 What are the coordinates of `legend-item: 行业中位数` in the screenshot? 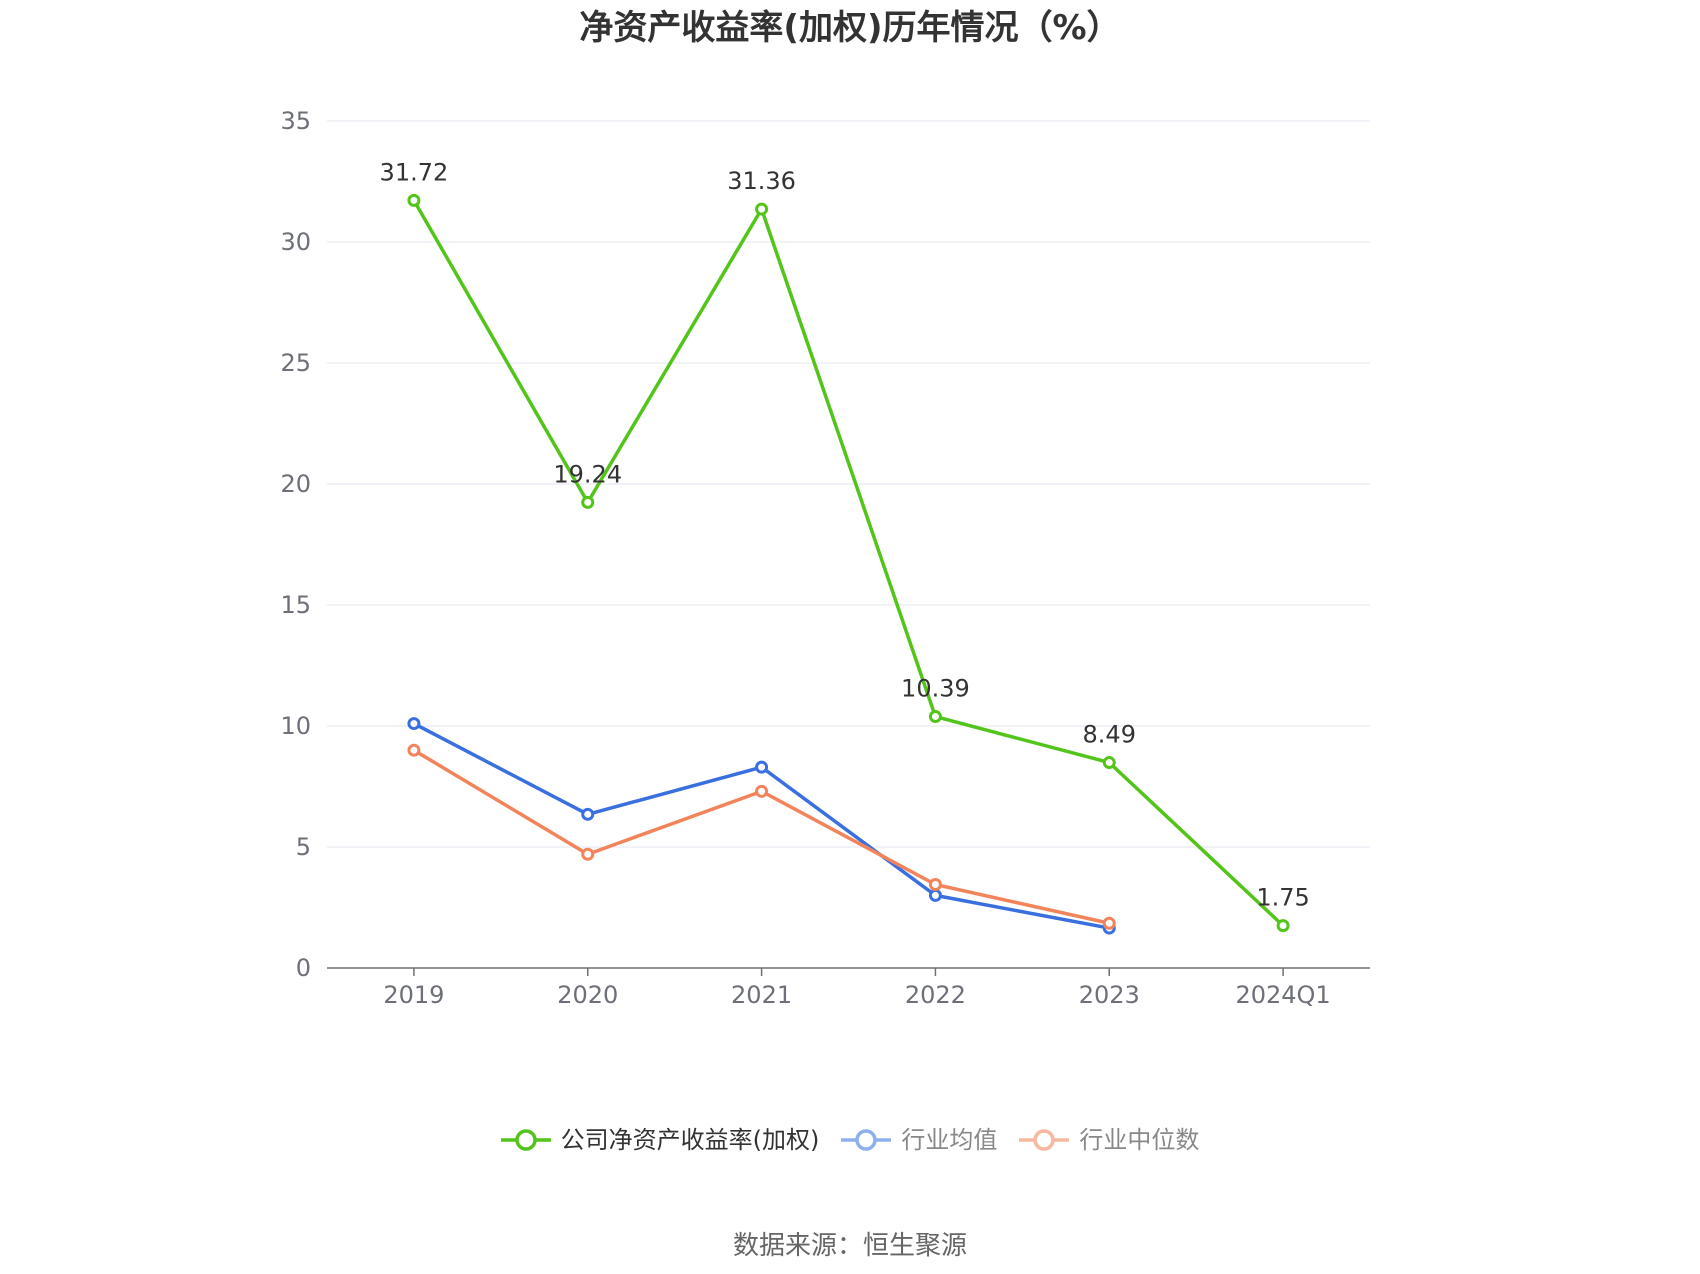 It's located at (1109, 1140).